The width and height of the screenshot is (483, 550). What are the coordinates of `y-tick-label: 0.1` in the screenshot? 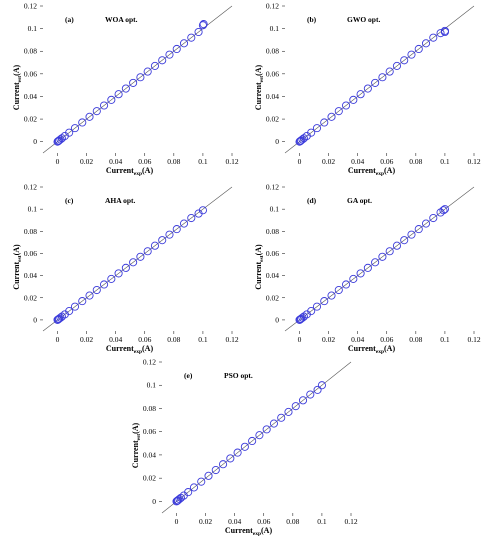 It's located at (275, 28).